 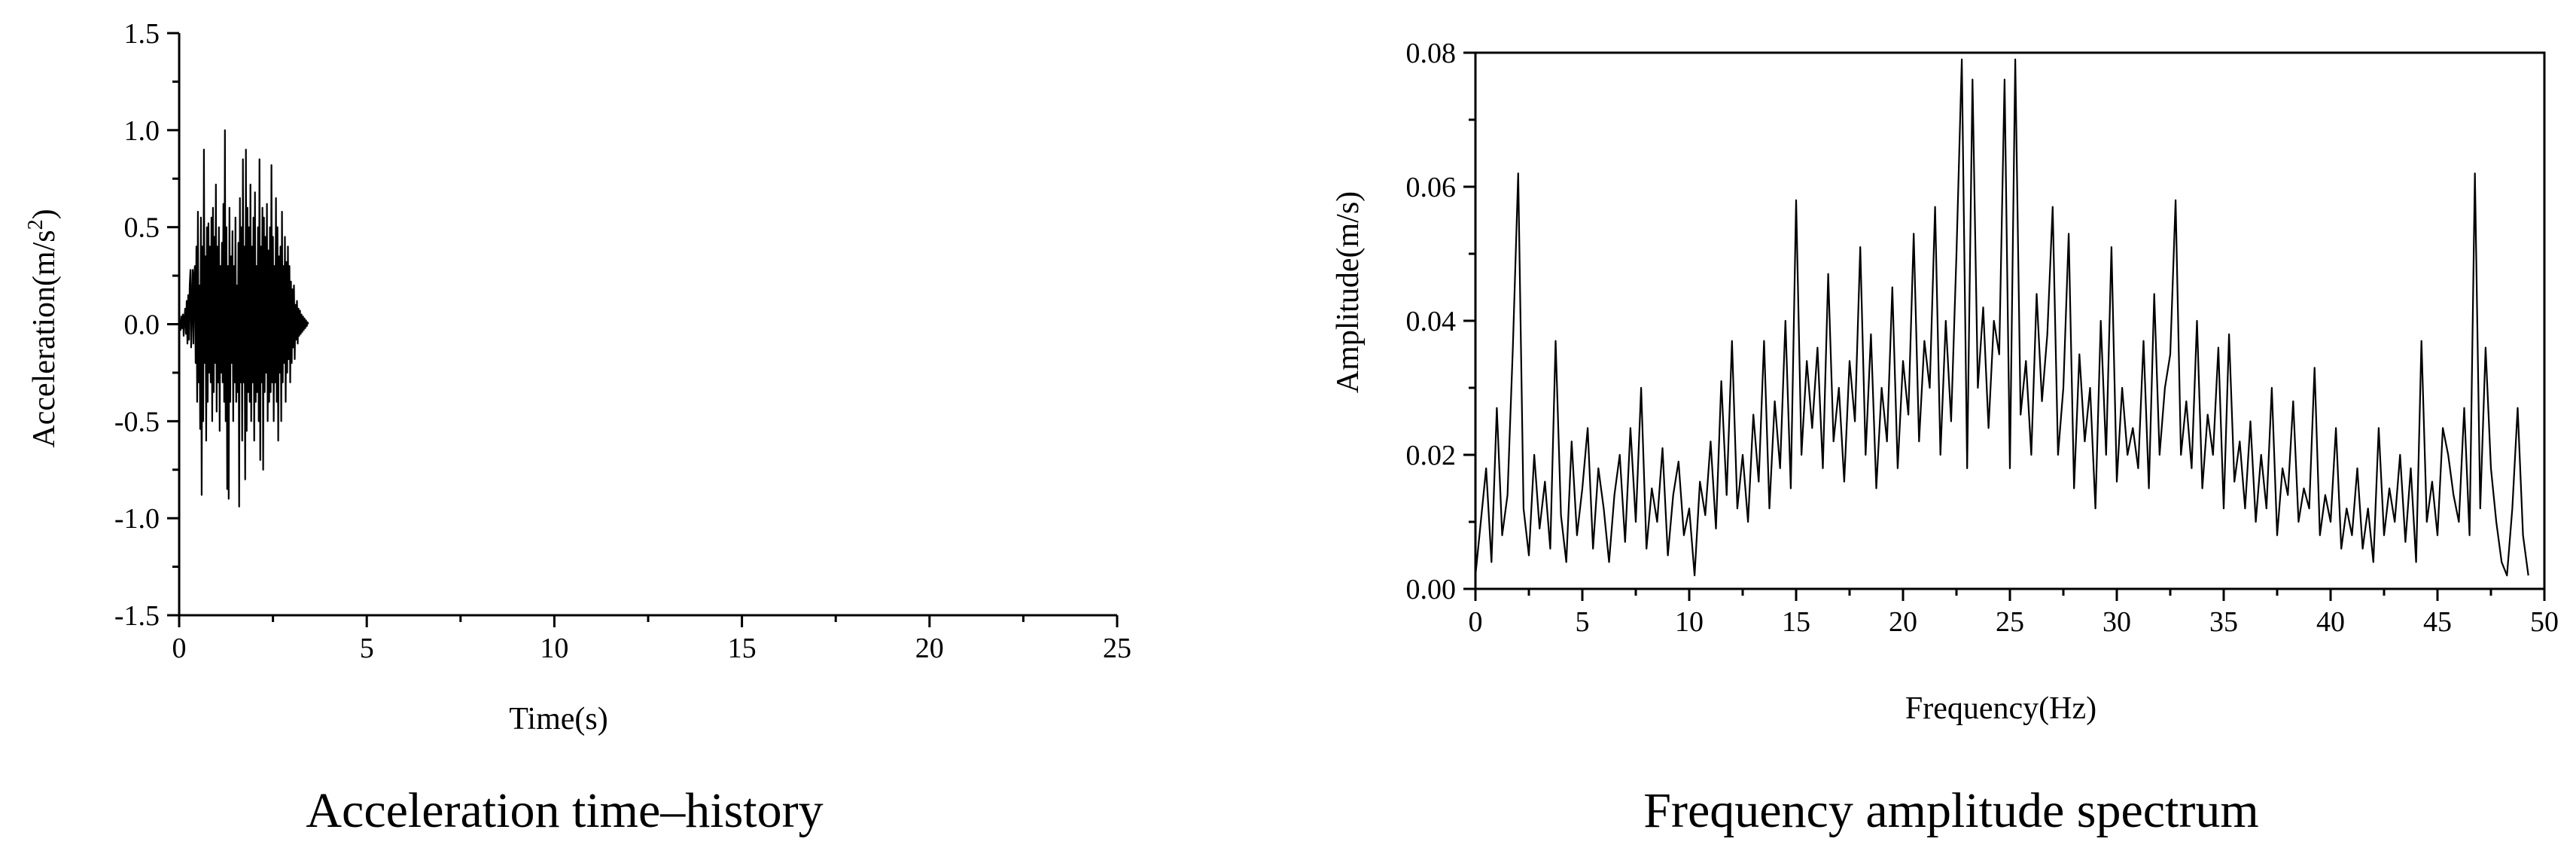 What do you see at coordinates (2117, 622) in the screenshot?
I see `spectrum-x-tick-label: 30` at bounding box center [2117, 622].